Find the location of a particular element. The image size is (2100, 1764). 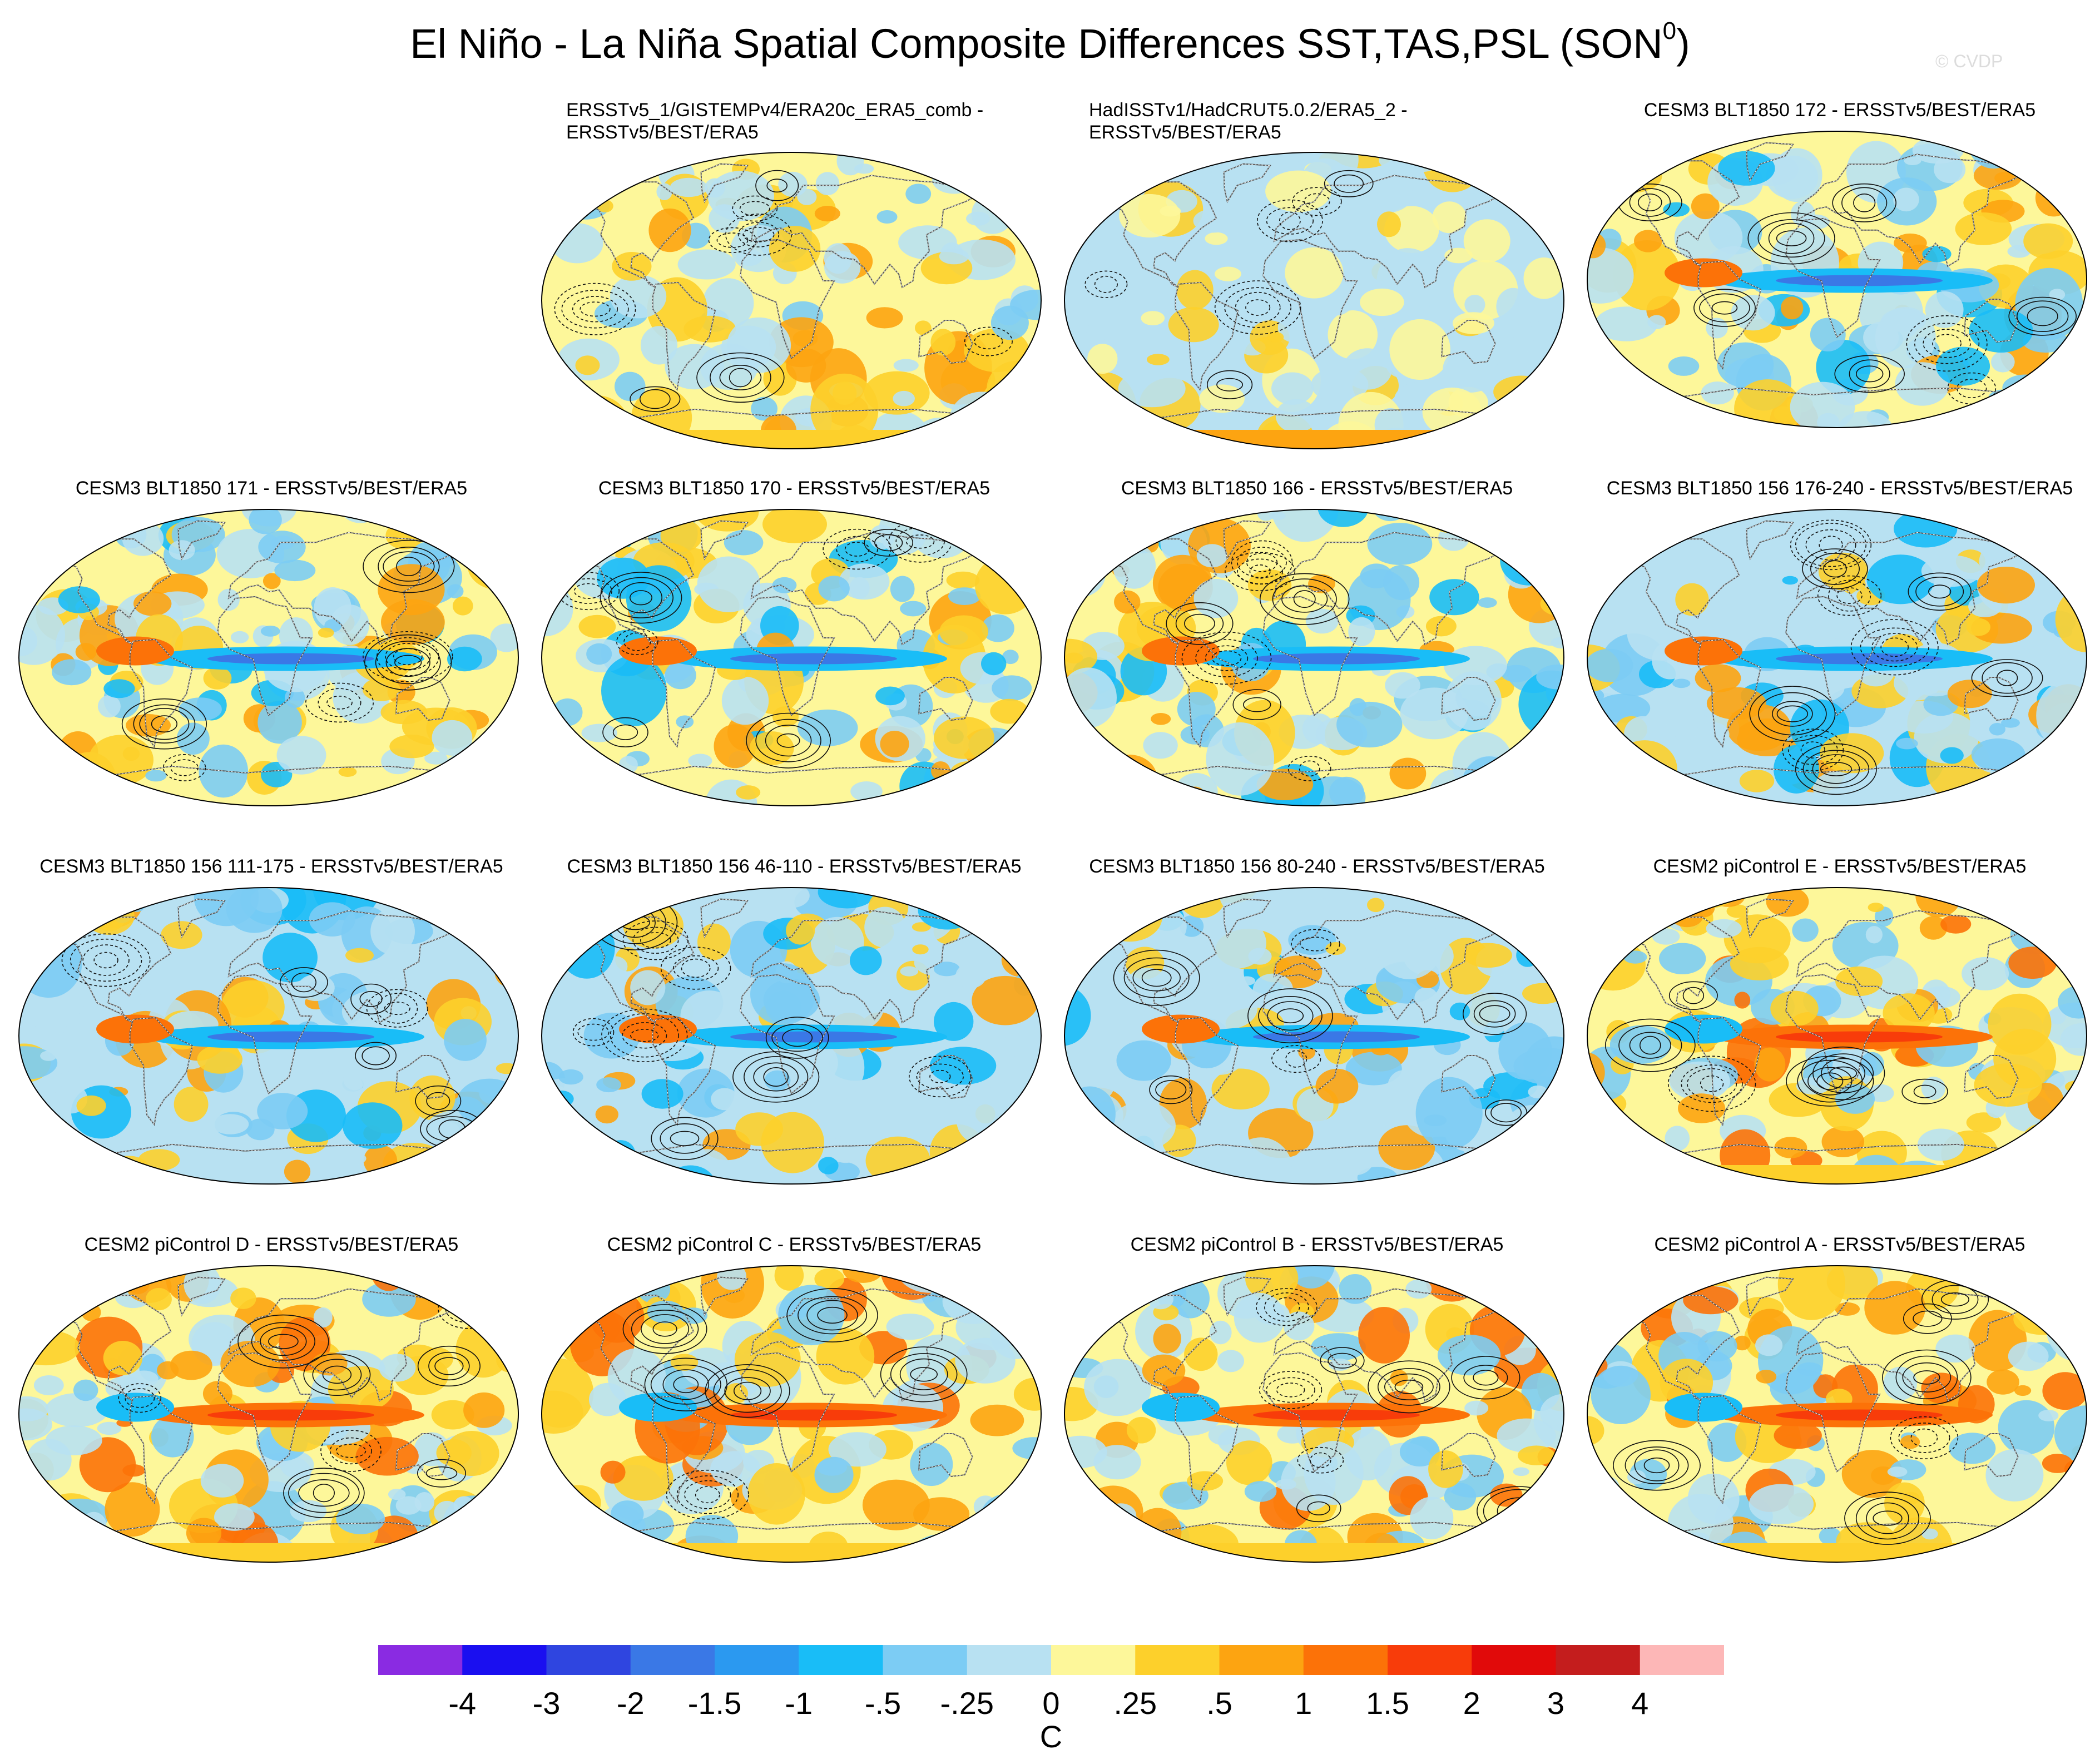

panel-4: CESM3 BLT1850 171 - ERSSTv5/BEST/ERA5 is located at coordinates (272, 666).